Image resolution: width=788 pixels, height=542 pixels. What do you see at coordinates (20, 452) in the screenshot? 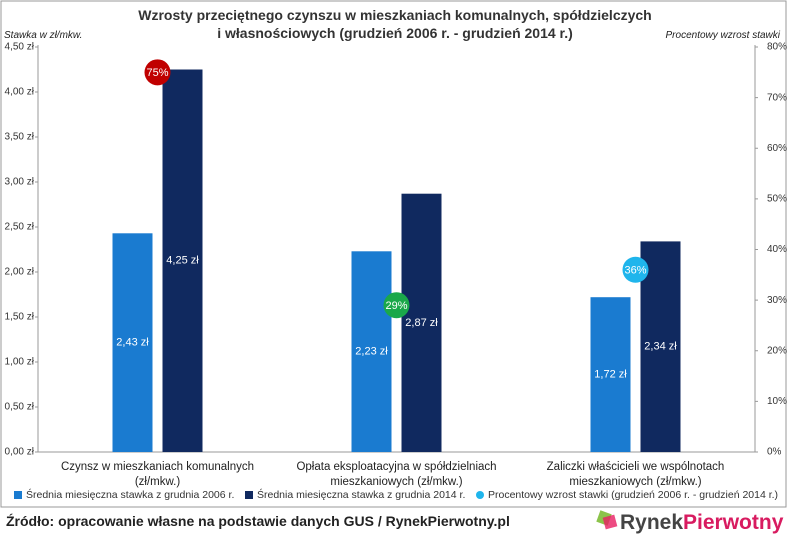
I see `y-tick-label: 0,00 zł` at bounding box center [20, 452].